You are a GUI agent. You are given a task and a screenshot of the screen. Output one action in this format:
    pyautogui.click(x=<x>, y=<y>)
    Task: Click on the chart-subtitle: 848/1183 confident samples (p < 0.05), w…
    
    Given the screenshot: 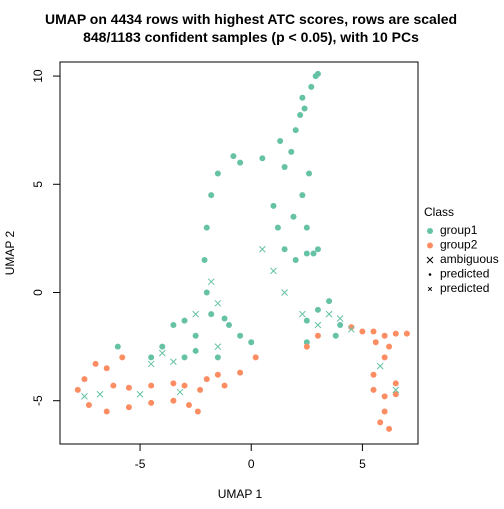 What is the action you would take?
    pyautogui.click(x=251, y=37)
    